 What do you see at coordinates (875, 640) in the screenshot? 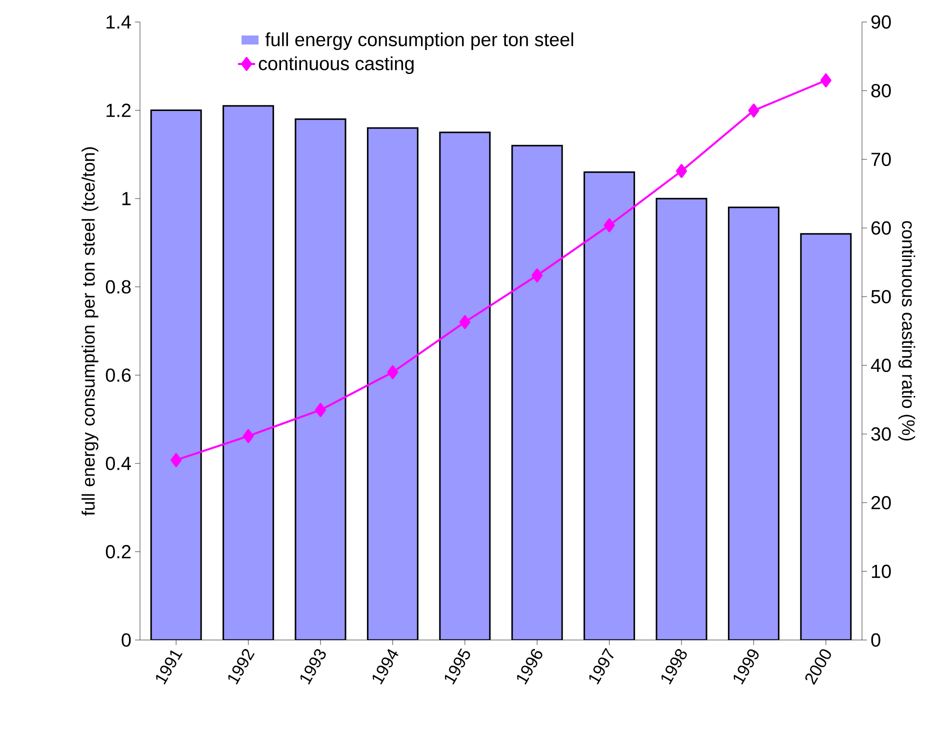
I see `y2-tick-label: 0` at bounding box center [875, 640].